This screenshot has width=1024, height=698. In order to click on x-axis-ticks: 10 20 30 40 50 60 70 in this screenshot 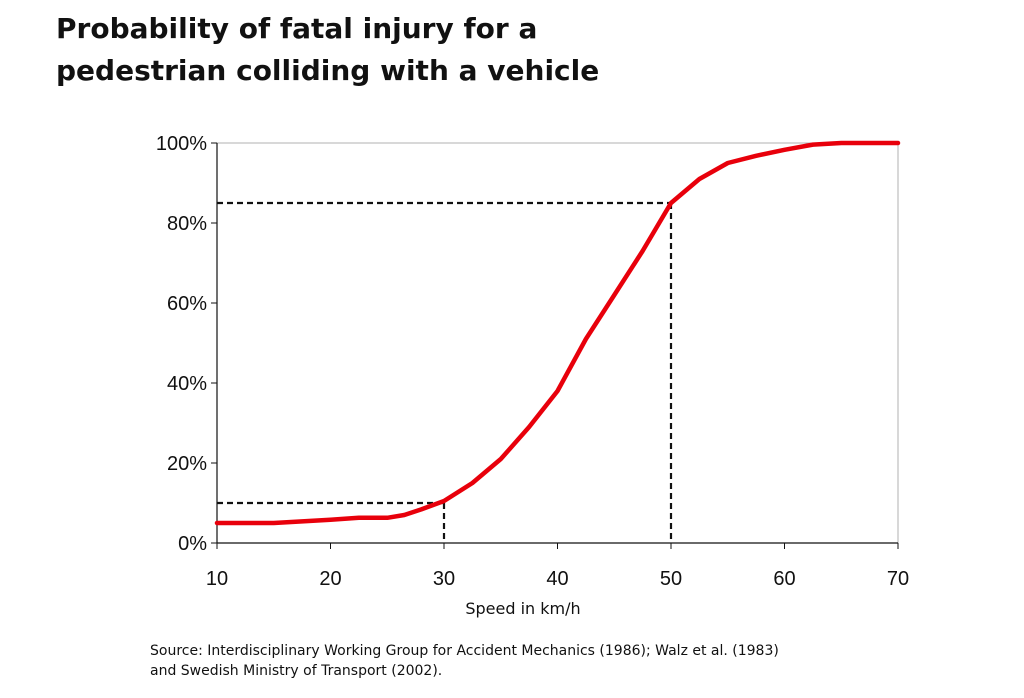, I will do `click(557, 566)`.